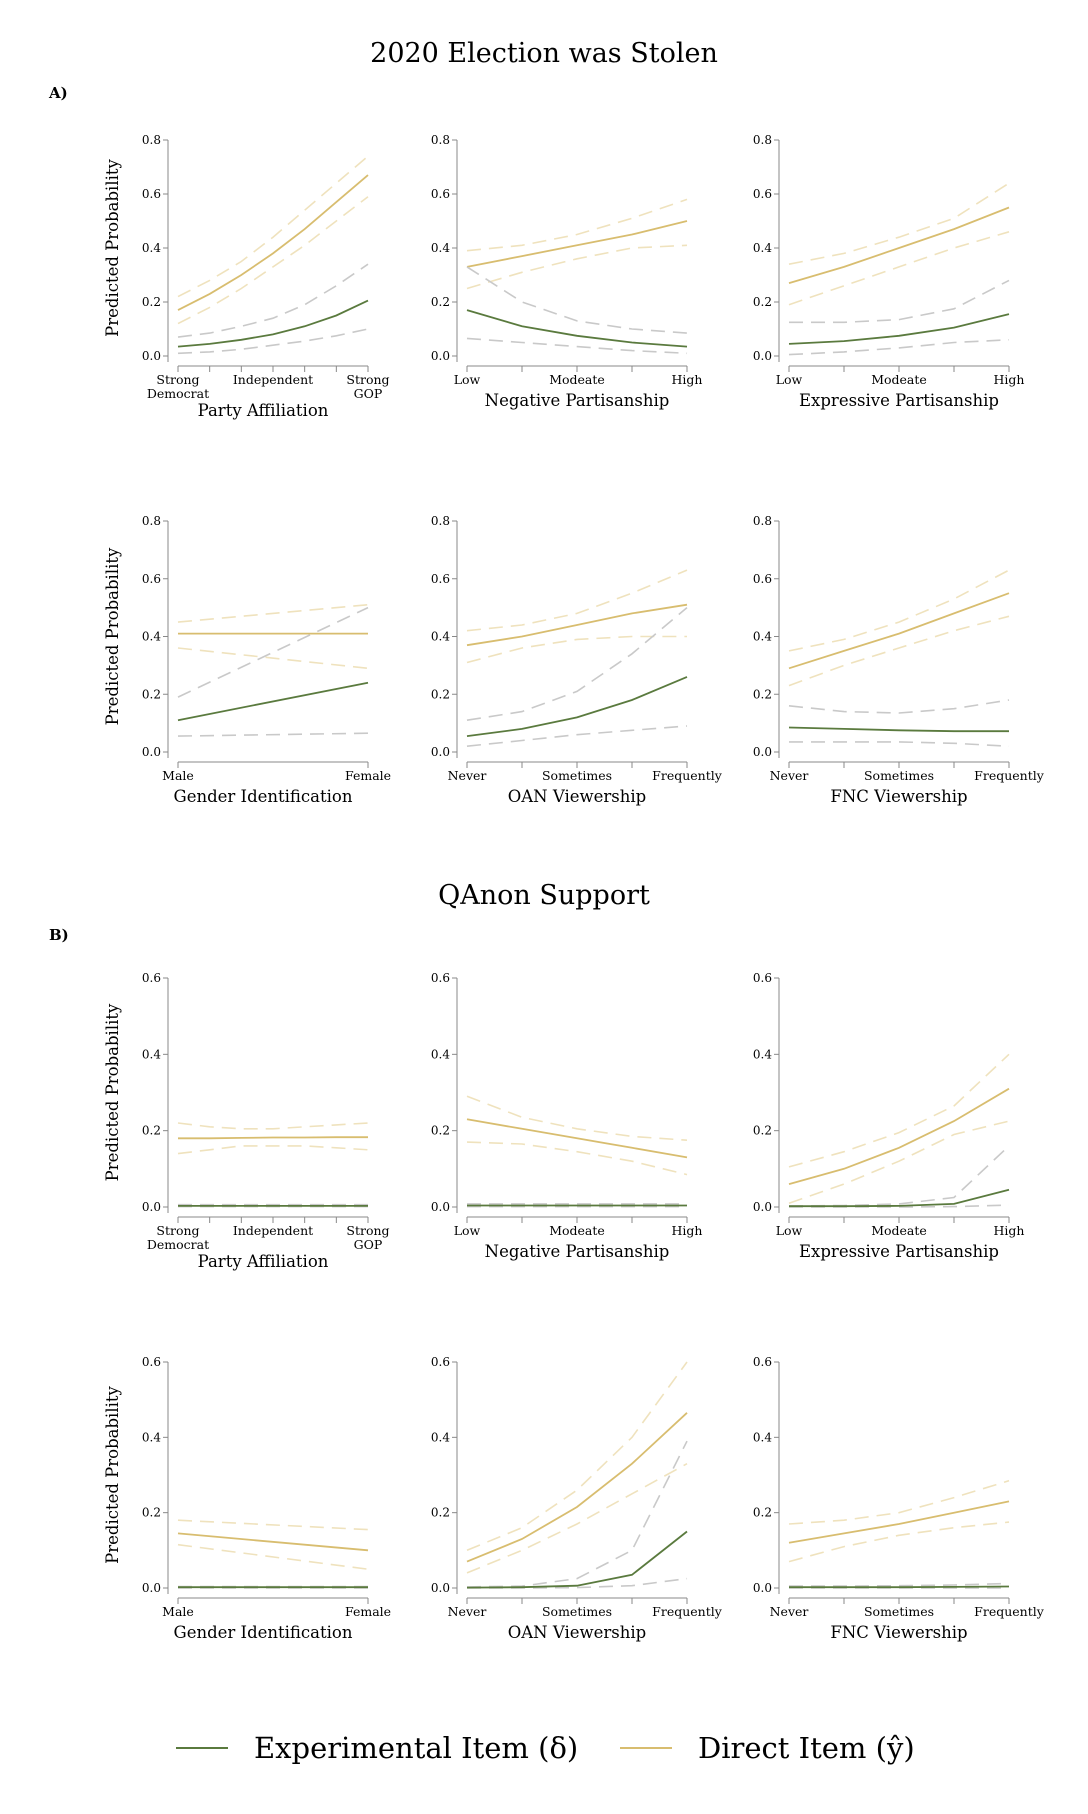 This screenshot has width=1088, height=1814. I want to click on chart-b5-ytick-label-3: 0.6, so click(440, 1362).